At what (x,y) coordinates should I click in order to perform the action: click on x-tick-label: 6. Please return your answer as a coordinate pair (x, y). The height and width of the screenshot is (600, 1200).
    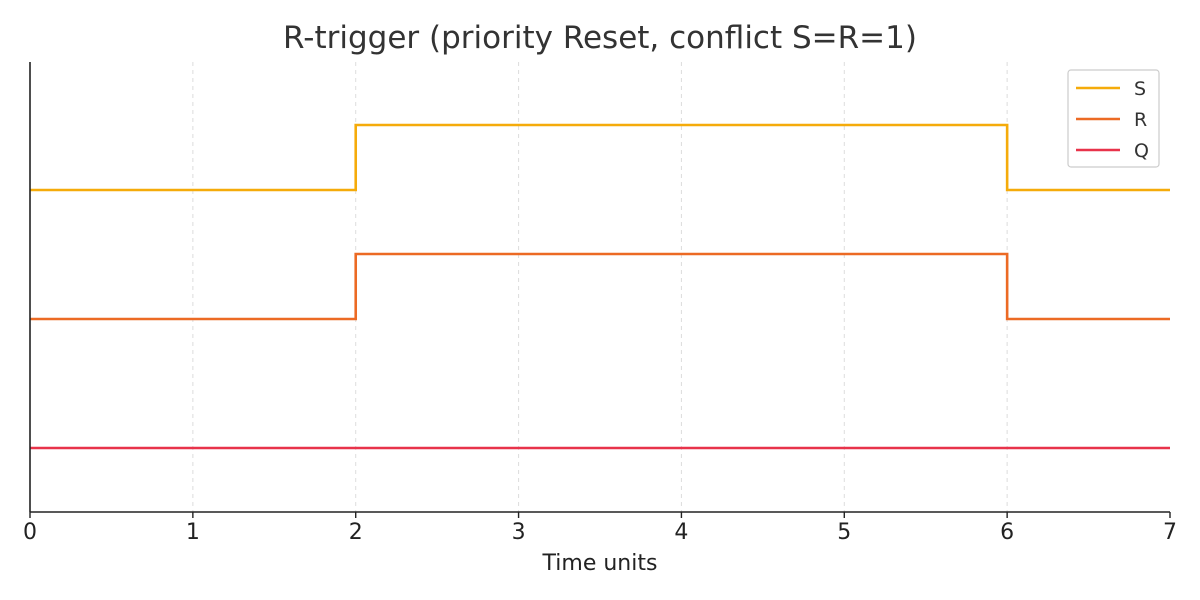
    Looking at the image, I should click on (1007, 532).